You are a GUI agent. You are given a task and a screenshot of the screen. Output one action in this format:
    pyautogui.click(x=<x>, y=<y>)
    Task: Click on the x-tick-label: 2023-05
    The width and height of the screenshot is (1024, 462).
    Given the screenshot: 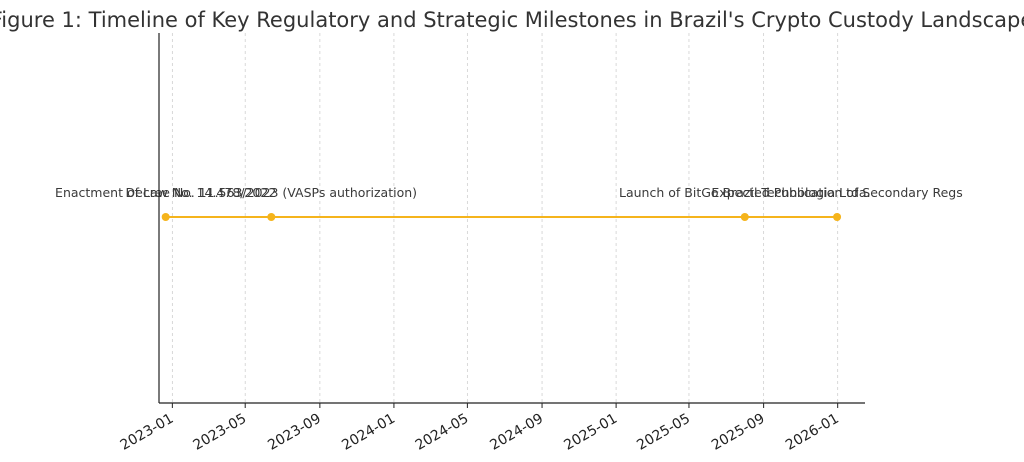 What is the action you would take?
    pyautogui.click(x=220, y=432)
    